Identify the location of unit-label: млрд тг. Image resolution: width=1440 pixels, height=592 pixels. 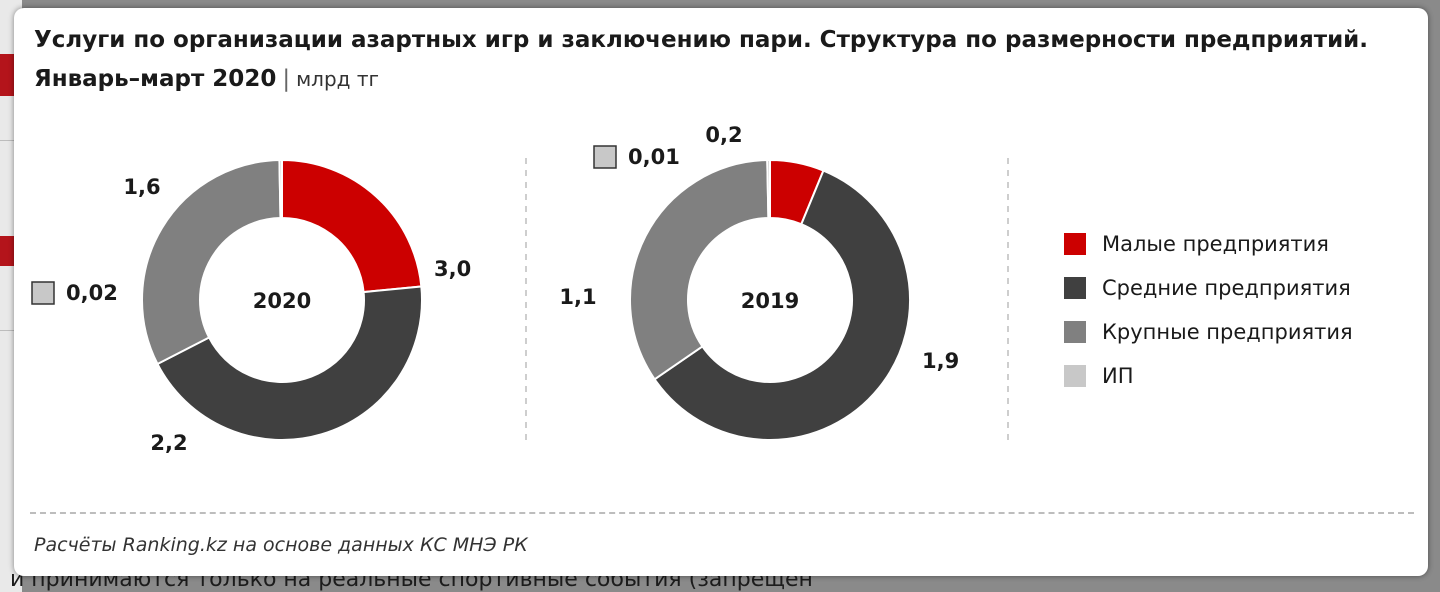
(337, 79).